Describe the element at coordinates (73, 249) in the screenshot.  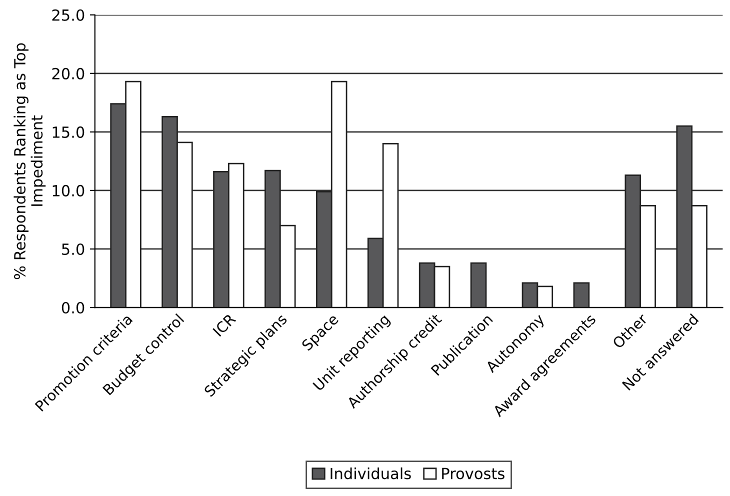
I see `y-tick-label: 5.0` at that location.